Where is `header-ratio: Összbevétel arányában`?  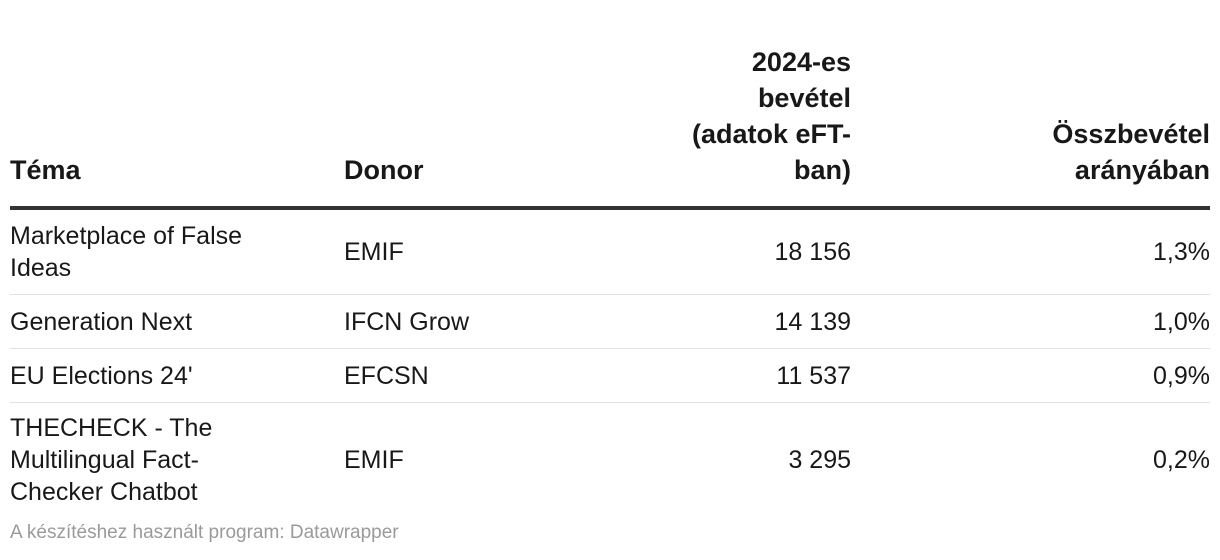 header-ratio: Összbevétel arányában is located at coordinates (1030, 127).